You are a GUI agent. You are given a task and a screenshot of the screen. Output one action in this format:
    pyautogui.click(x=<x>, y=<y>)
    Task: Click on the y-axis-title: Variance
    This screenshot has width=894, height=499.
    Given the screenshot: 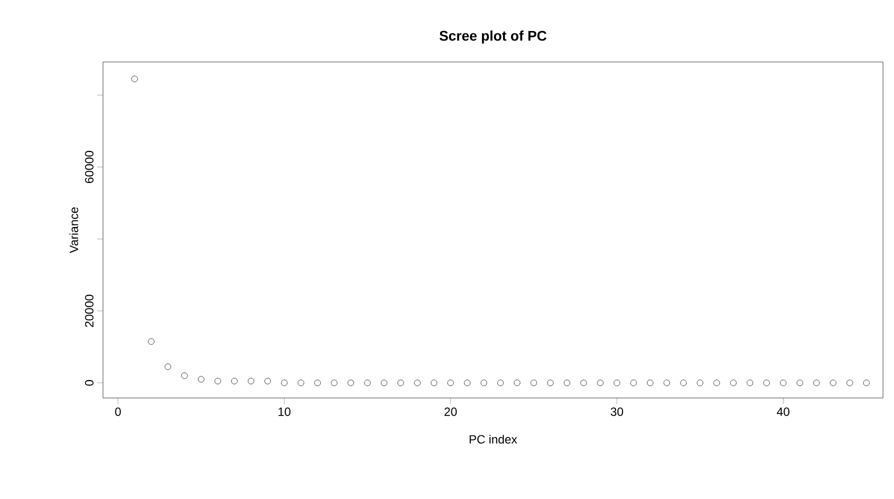 What is the action you would take?
    pyautogui.click(x=73, y=230)
    